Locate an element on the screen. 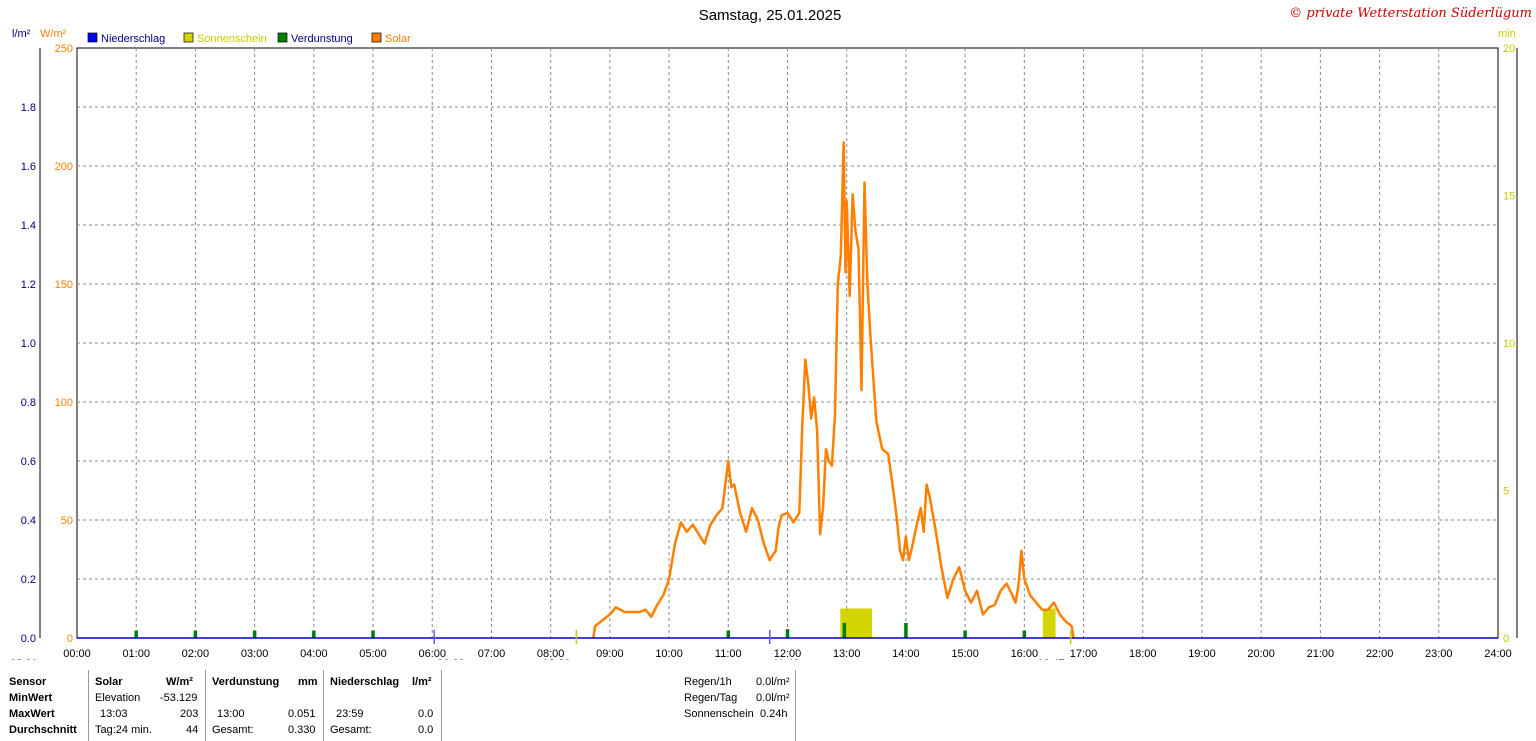 The height and width of the screenshot is (741, 1536). niederschlag-total-label: Gesamt: is located at coordinates (351, 730).